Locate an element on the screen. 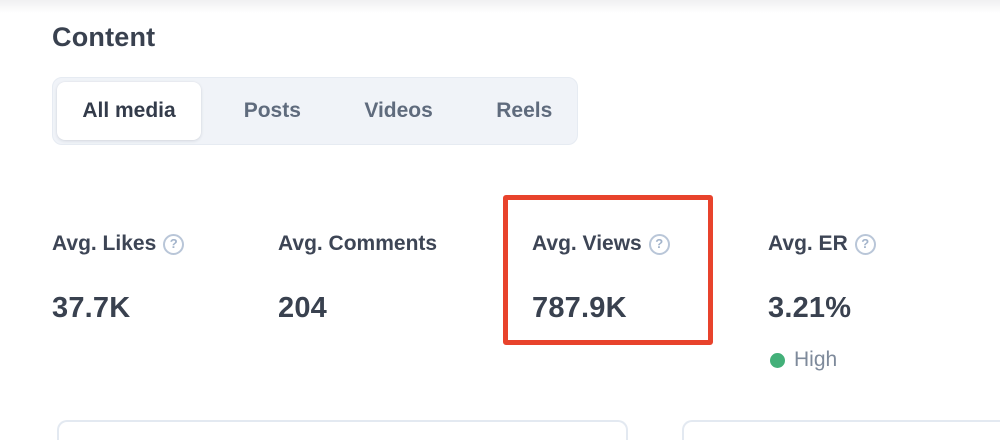 Image resolution: width=1000 pixels, height=440 pixels. metric-label: Avg. Comments is located at coordinates (358, 243).